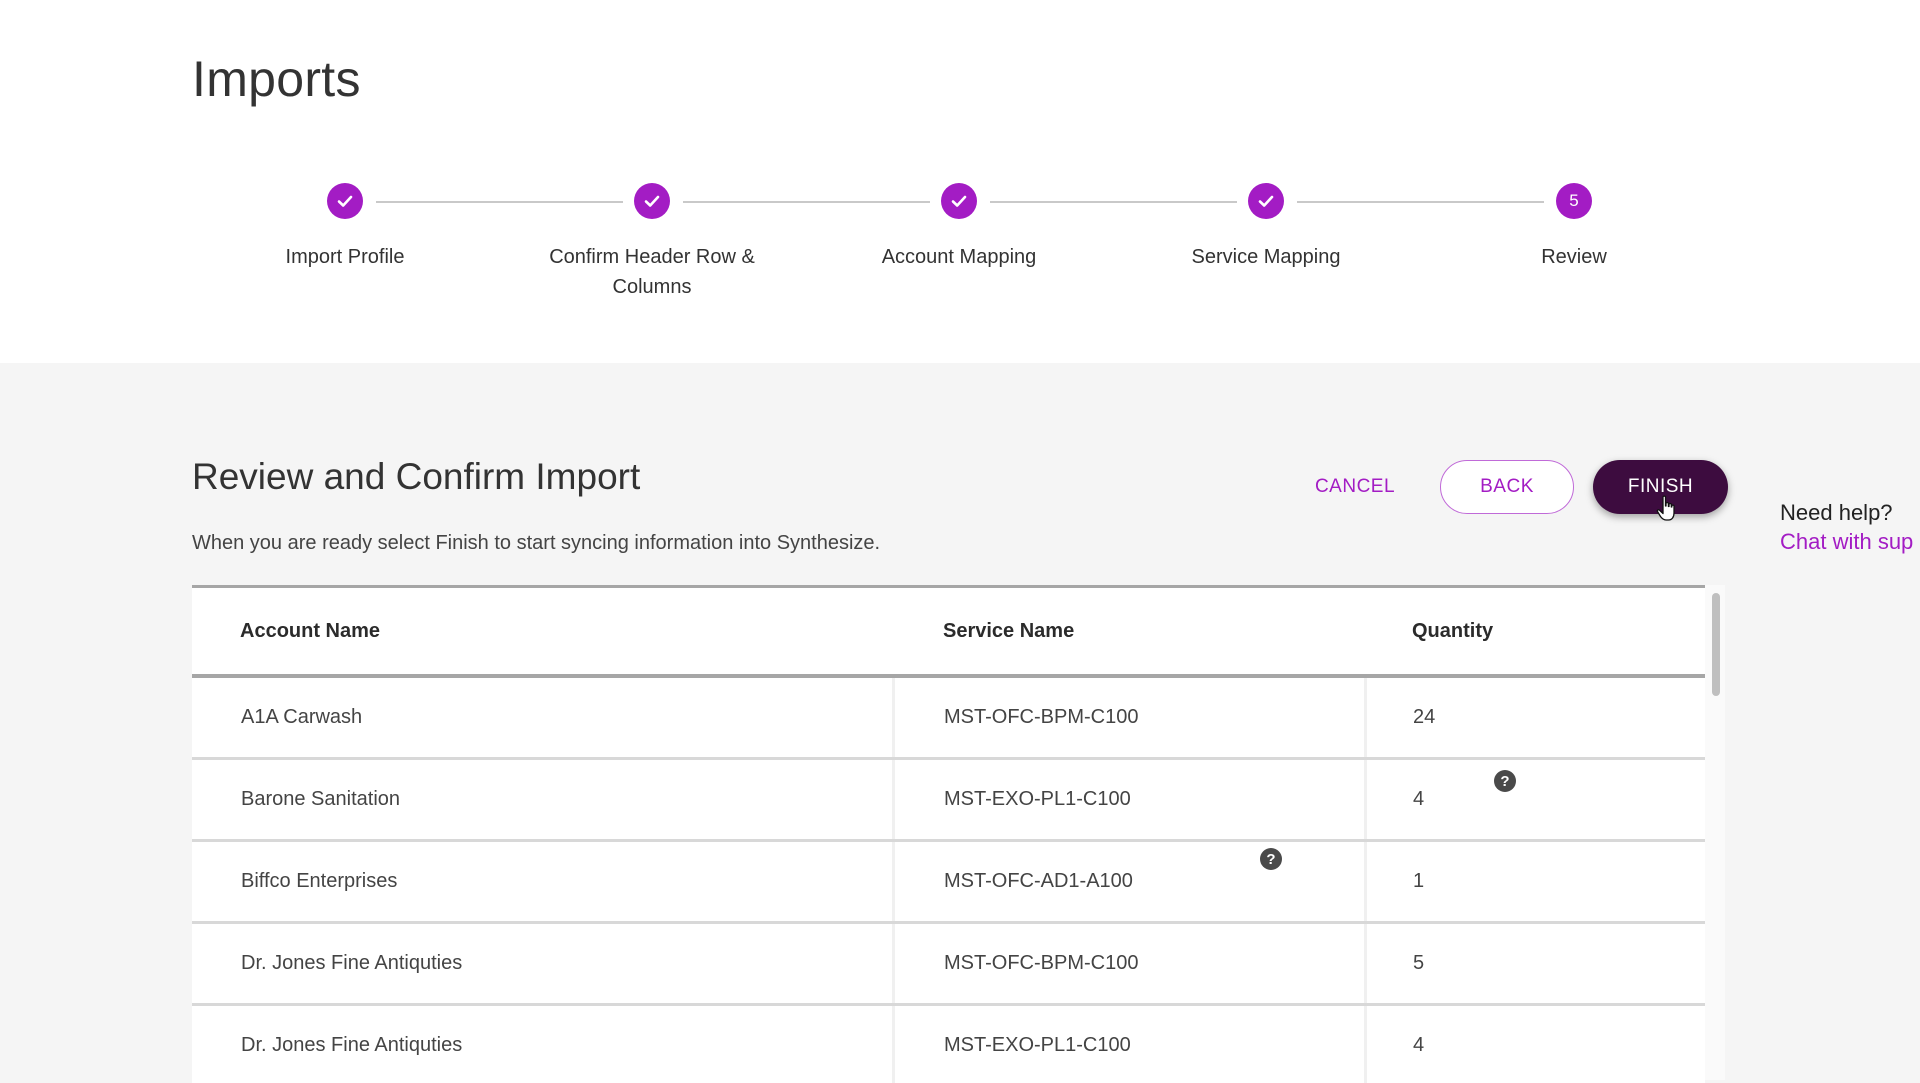  I want to click on step-label: Review, so click(1574, 257).